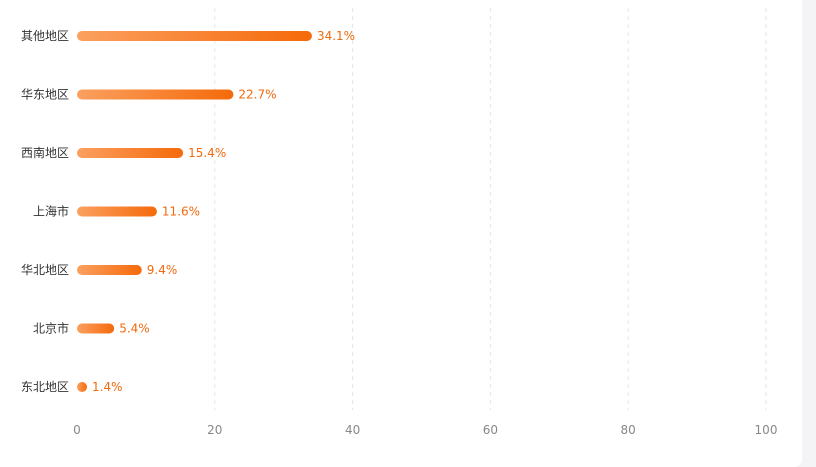 The width and height of the screenshot is (816, 467). I want to click on category-label: 华东地区, so click(45, 95).